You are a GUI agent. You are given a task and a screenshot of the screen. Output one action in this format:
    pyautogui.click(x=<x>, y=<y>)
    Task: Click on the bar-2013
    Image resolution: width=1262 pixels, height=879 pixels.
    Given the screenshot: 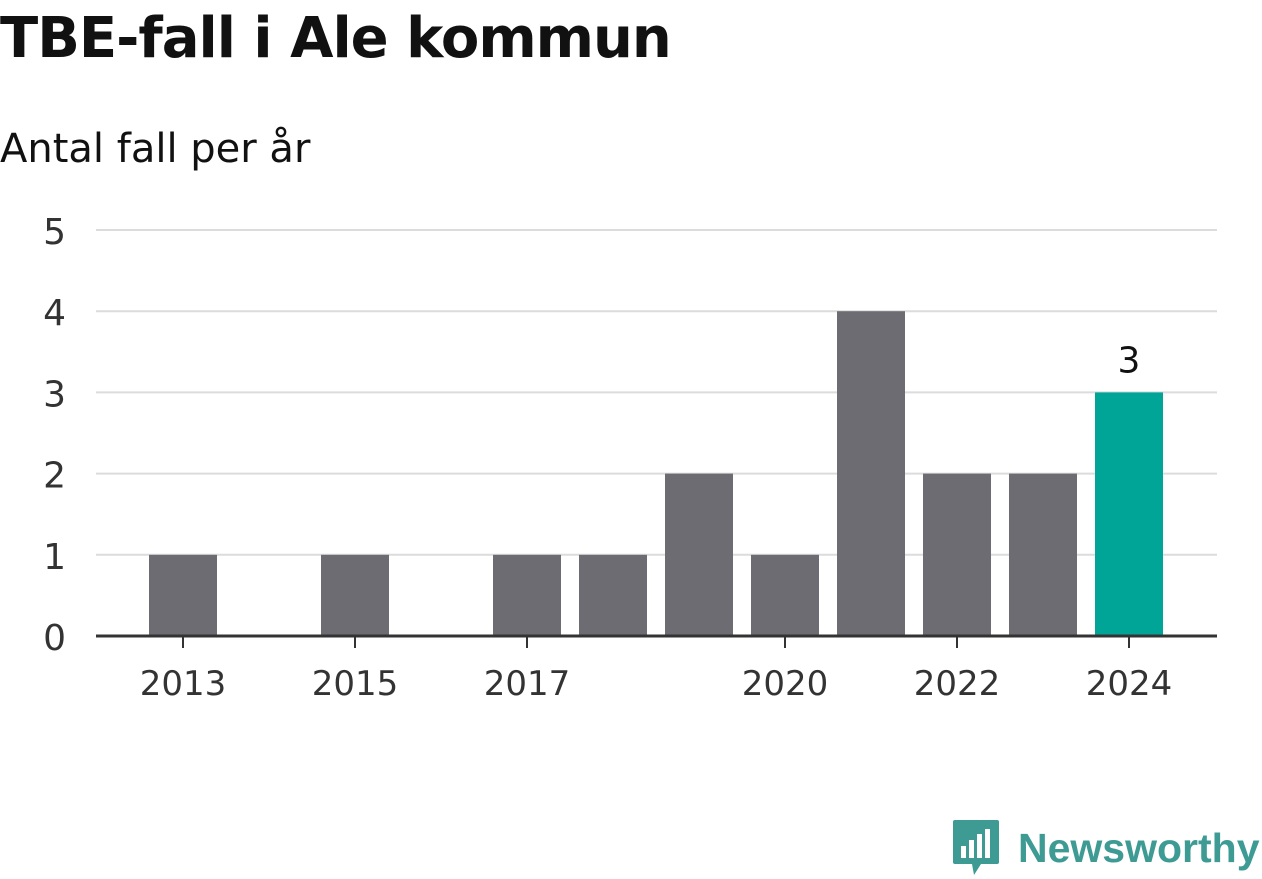 What is the action you would take?
    pyautogui.click(x=183, y=595)
    